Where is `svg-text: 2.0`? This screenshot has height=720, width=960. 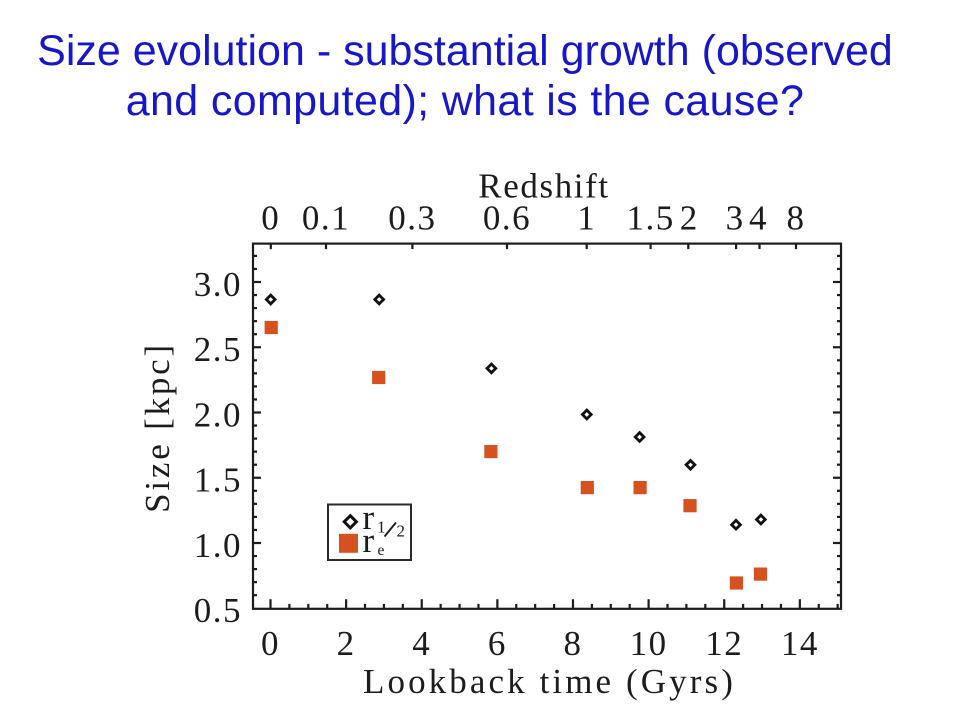
svg-text: 2.0 is located at coordinates (218, 414).